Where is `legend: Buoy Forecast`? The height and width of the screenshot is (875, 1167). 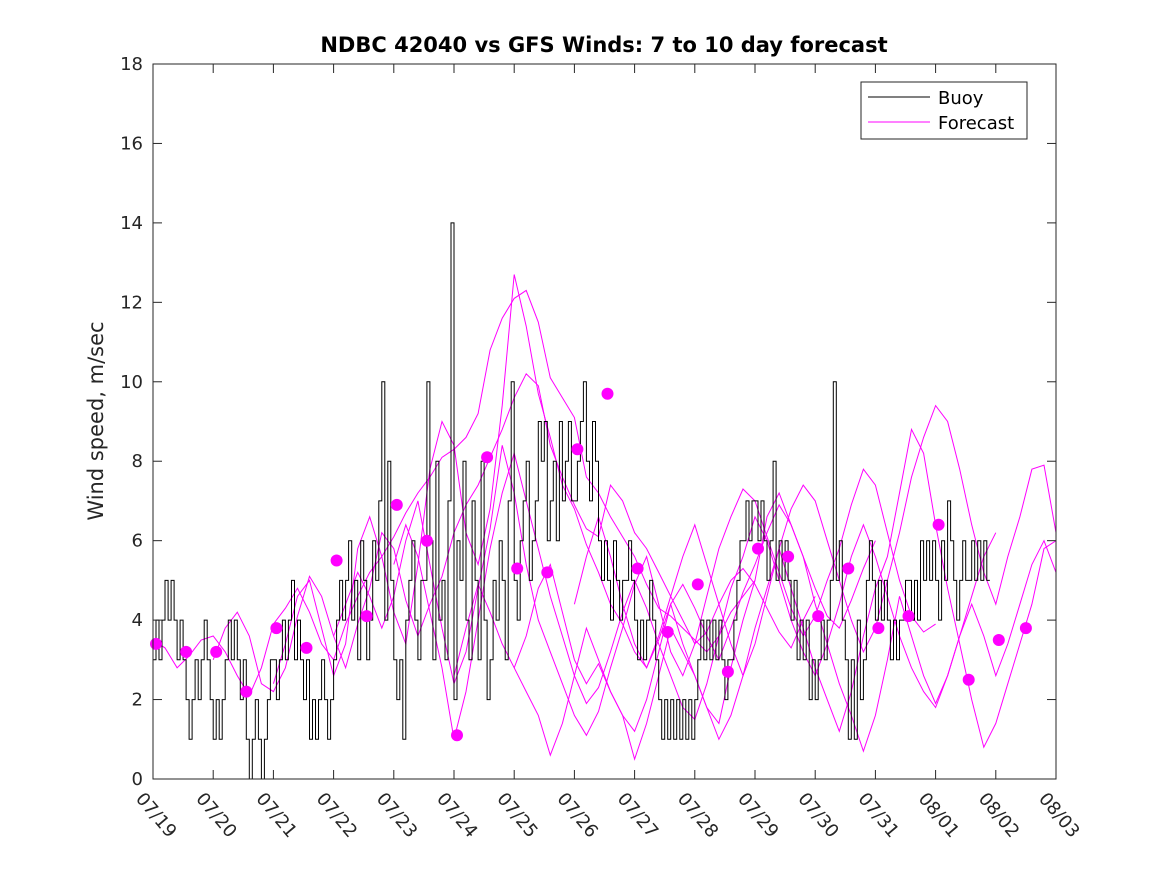 legend: Buoy Forecast is located at coordinates (944, 110).